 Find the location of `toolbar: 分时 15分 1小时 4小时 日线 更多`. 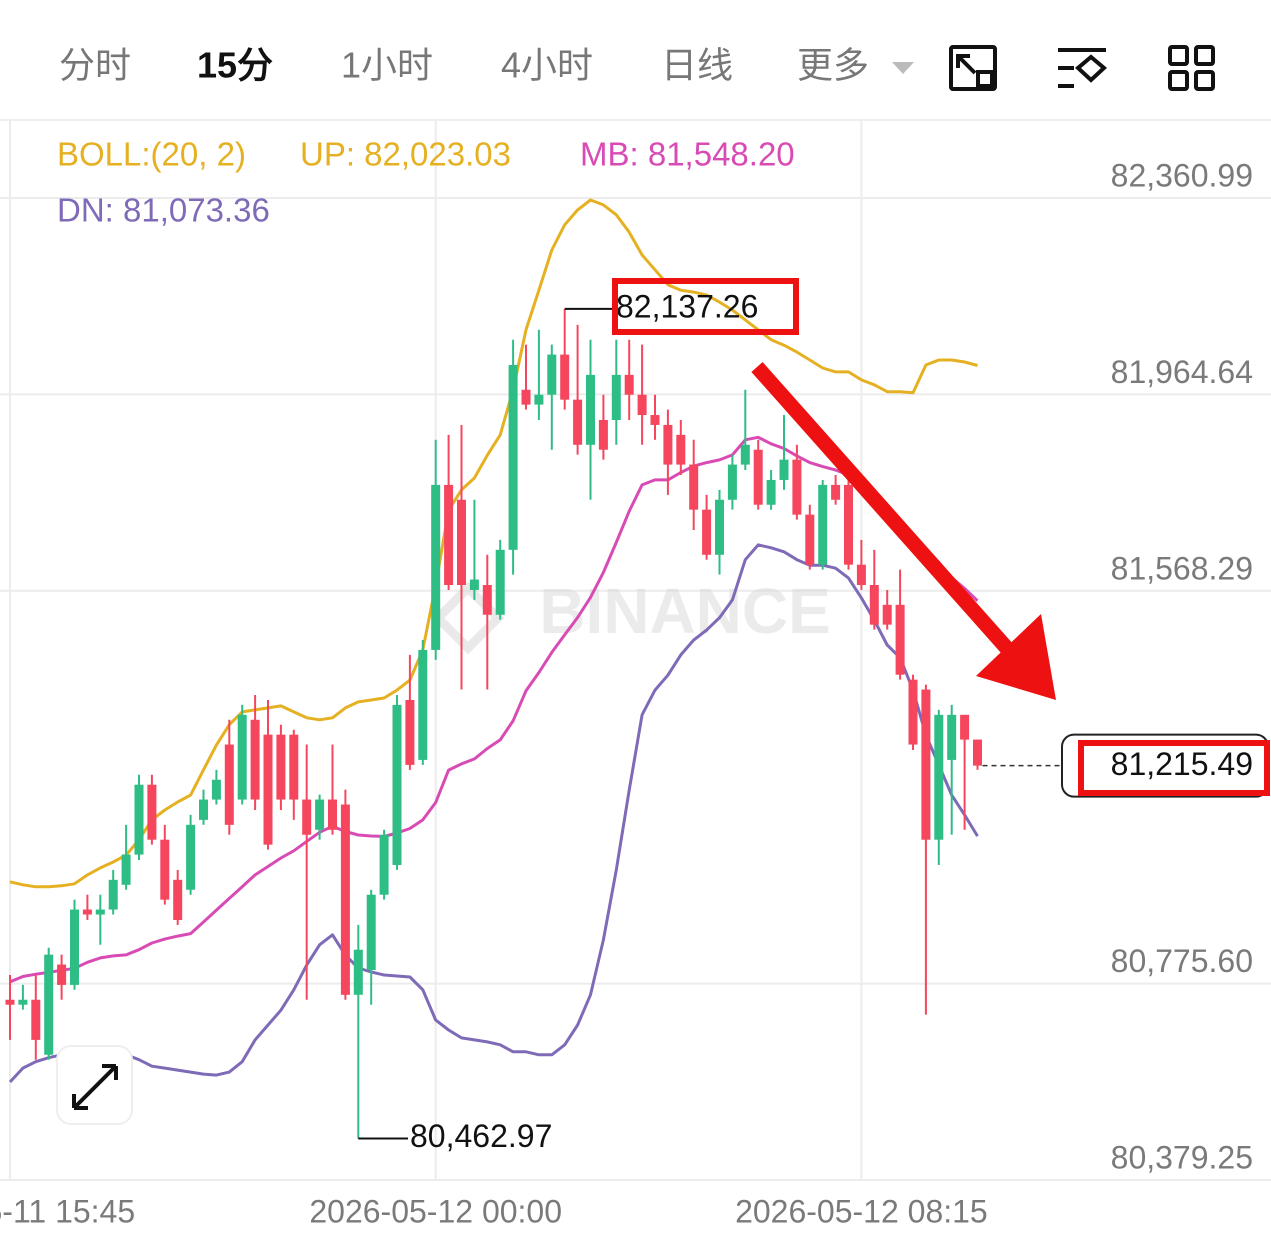

toolbar: 分时 15分 1小时 4小时 日线 更多 is located at coordinates (635, 83).